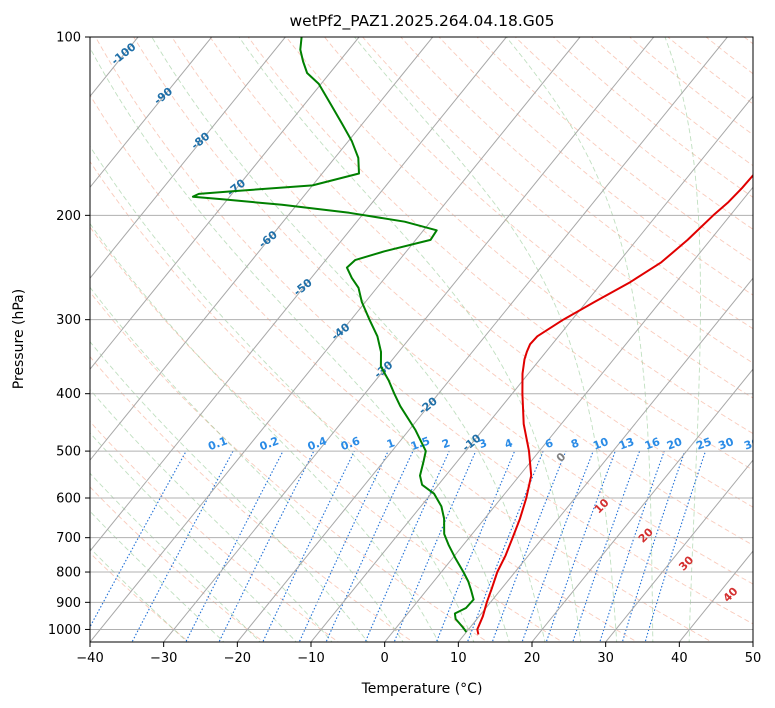 The width and height of the screenshot is (775, 708). What do you see at coordinates (310, 658) in the screenshot?
I see `x-tick-label: −10` at bounding box center [310, 658].